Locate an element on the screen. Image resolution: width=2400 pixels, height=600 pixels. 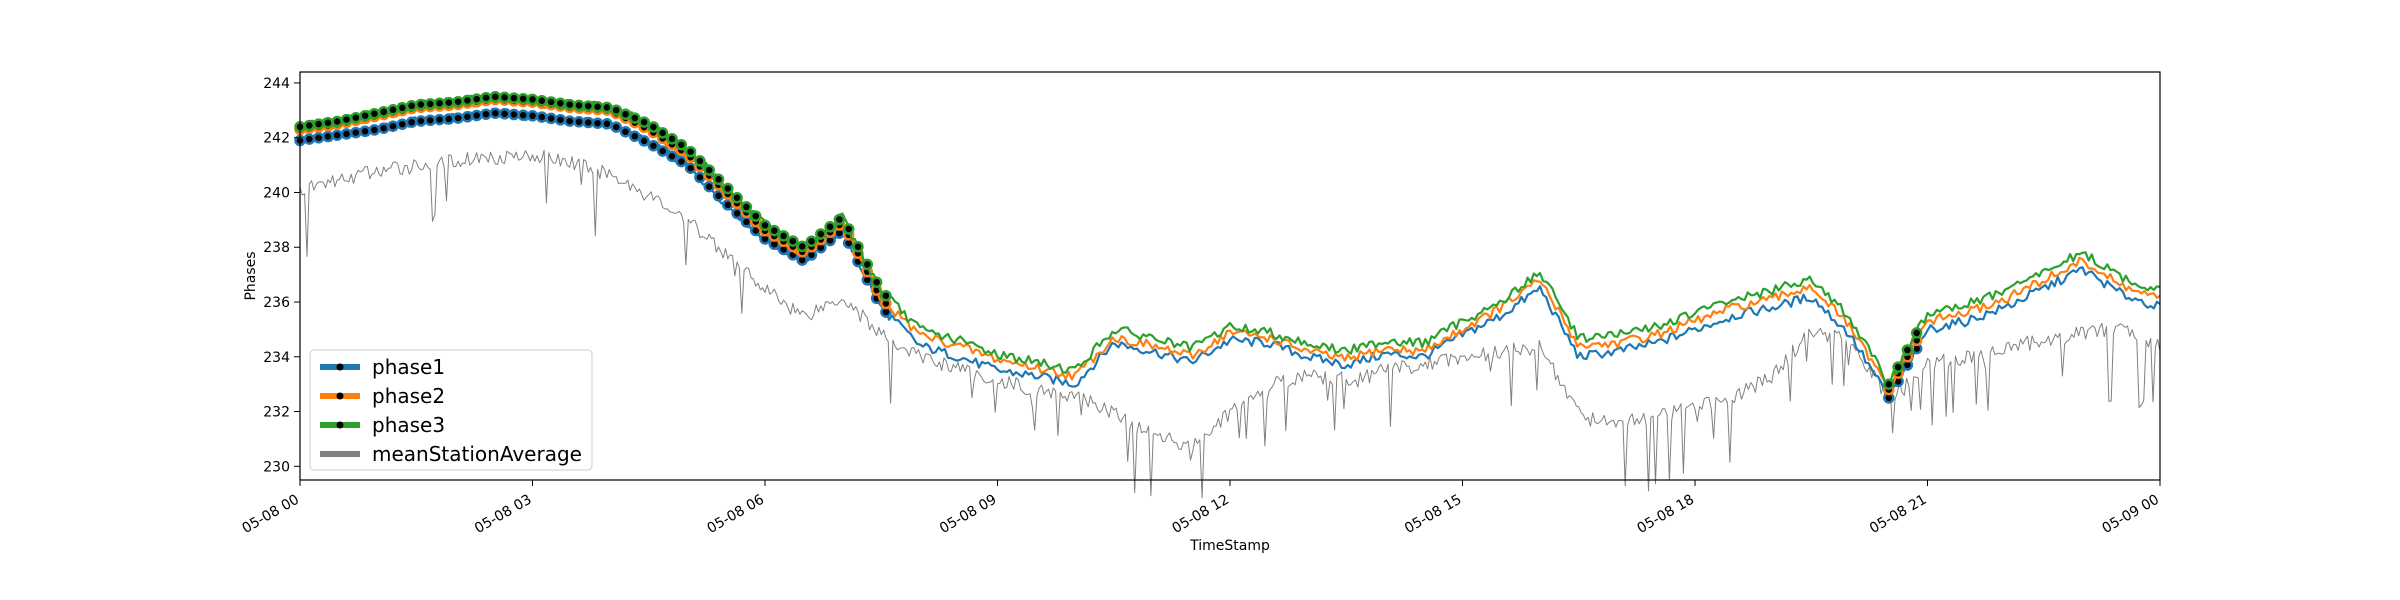
legend-label-meanStationAverage: meanStationAverage is located at coordinates (477, 454).